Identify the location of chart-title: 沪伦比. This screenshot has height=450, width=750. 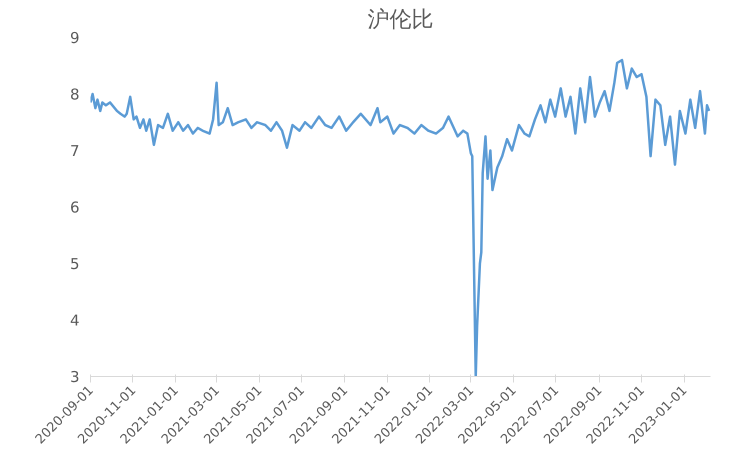
(401, 20).